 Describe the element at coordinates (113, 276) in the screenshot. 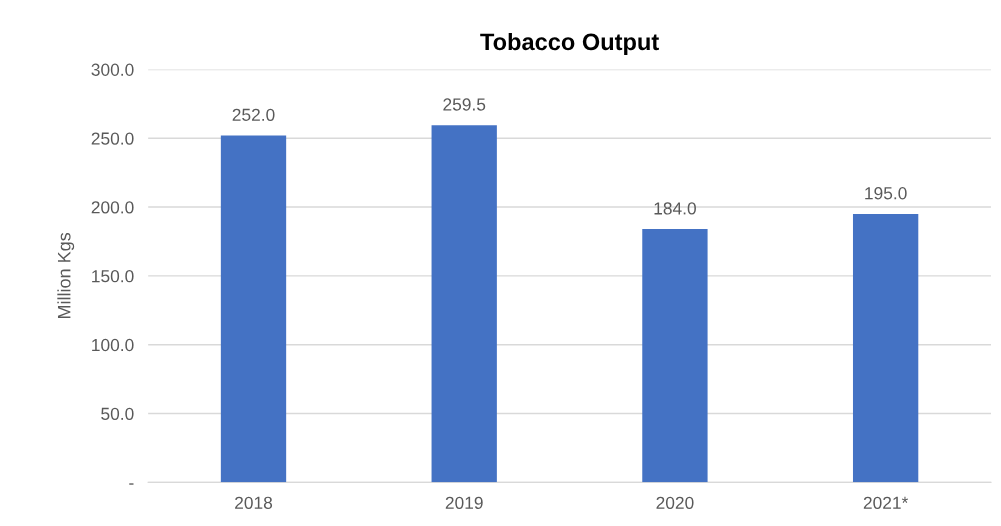

I see `y-tick-label: 150.0` at that location.